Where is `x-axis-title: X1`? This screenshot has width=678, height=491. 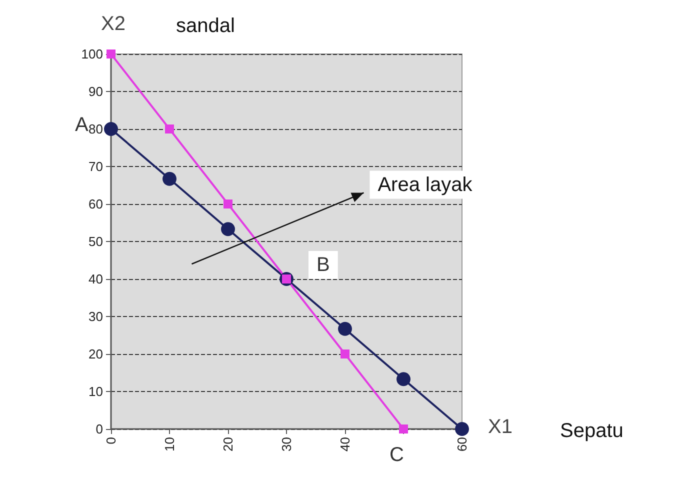 x-axis-title: X1 is located at coordinates (500, 427).